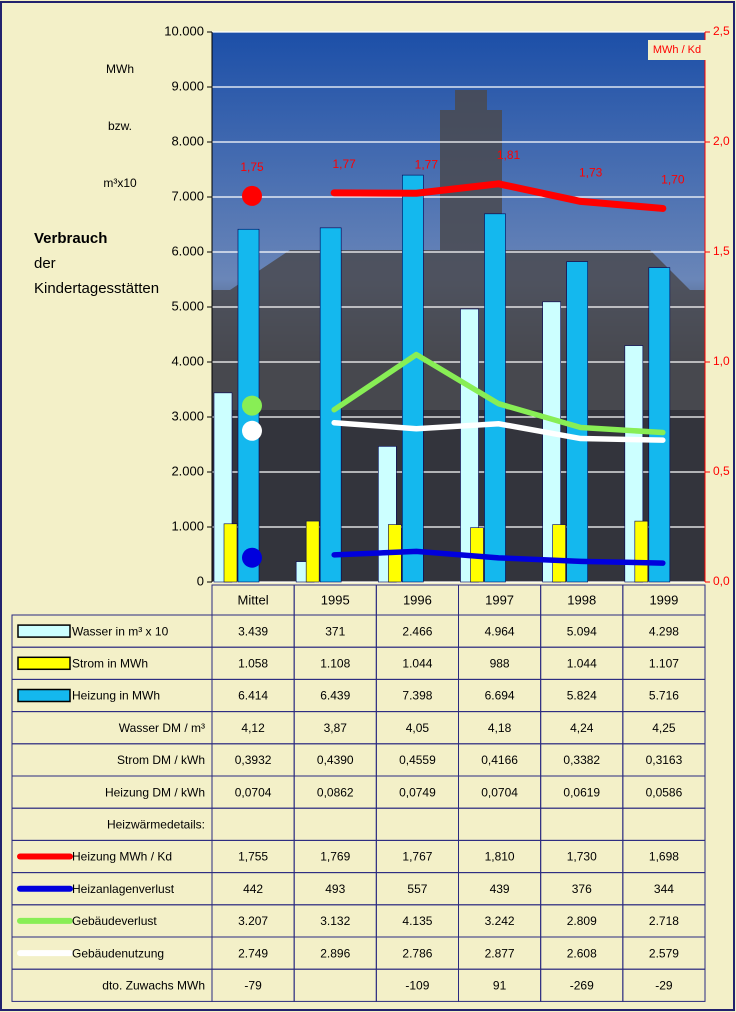 The height and width of the screenshot is (1012, 736). I want to click on cell-text: 0,4166, so click(499, 760).